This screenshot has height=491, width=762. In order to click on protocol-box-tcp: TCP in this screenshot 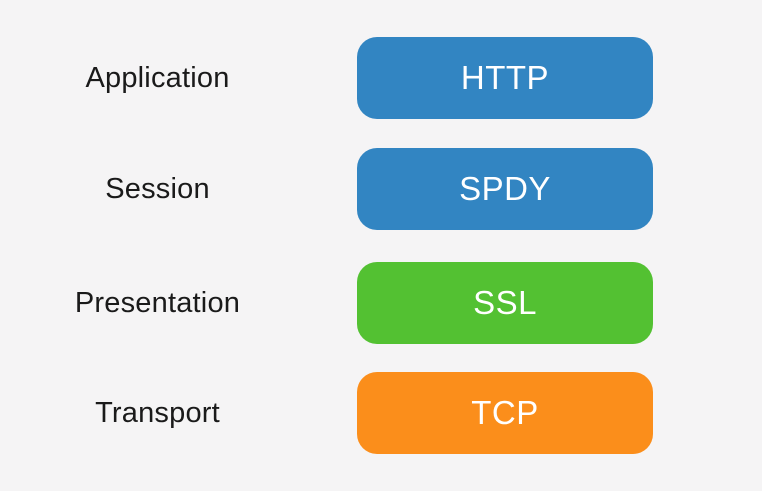, I will do `click(505, 413)`.